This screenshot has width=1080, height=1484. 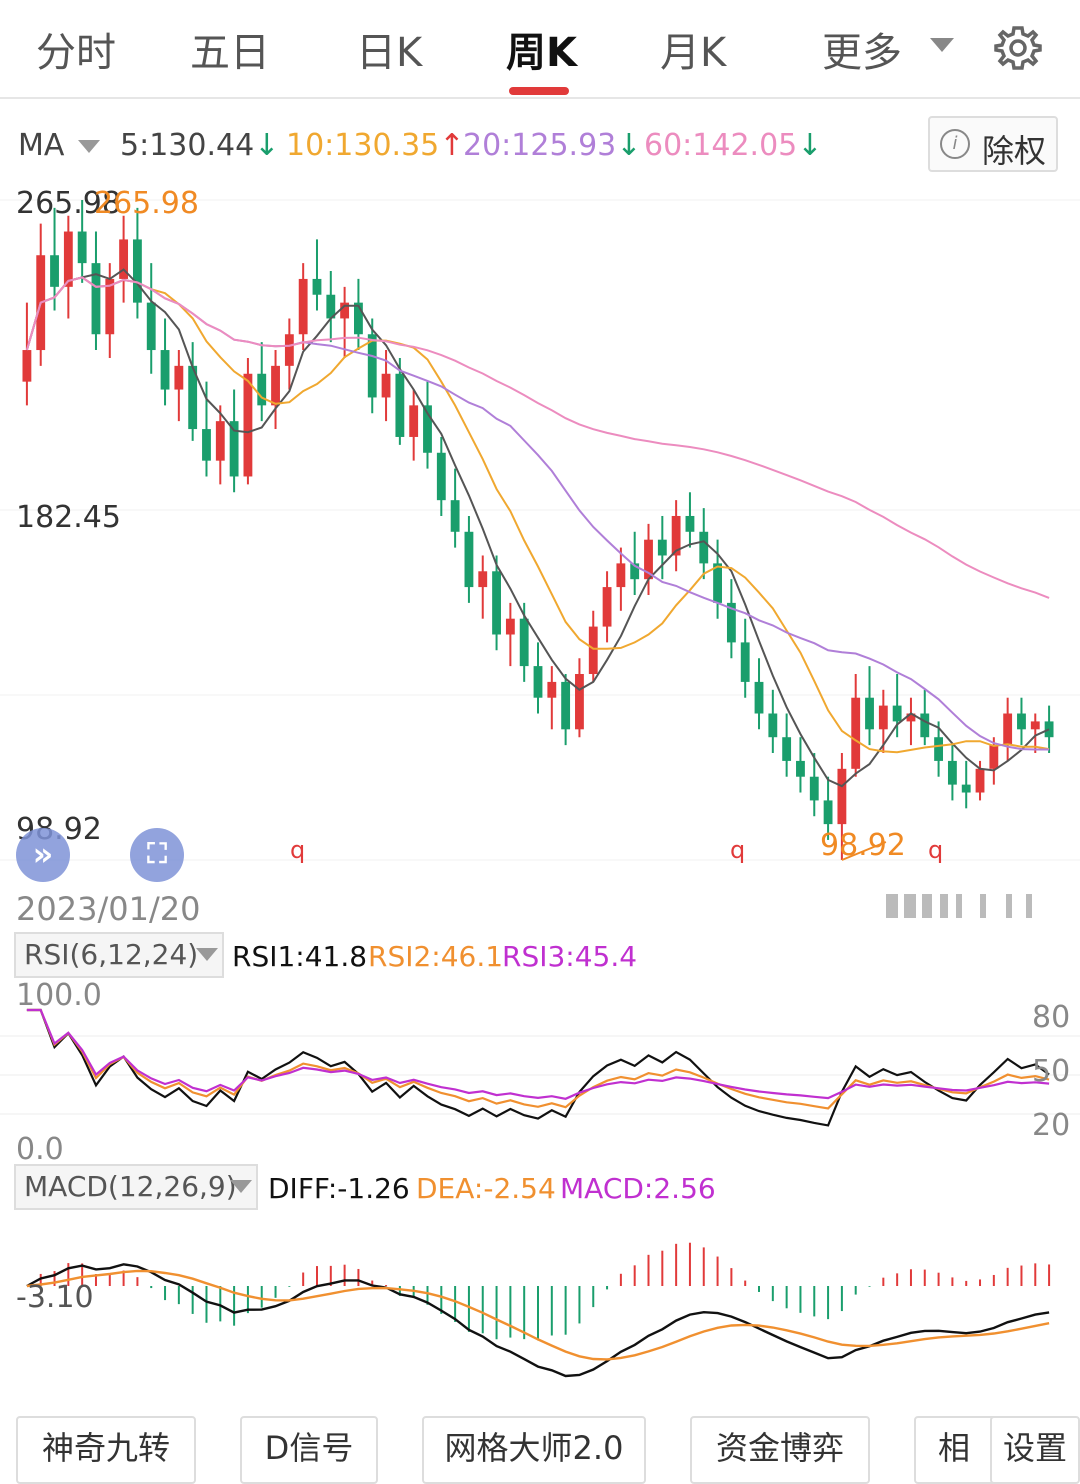 I want to click on ex-rights-button: i 除权, so click(x=993, y=144).